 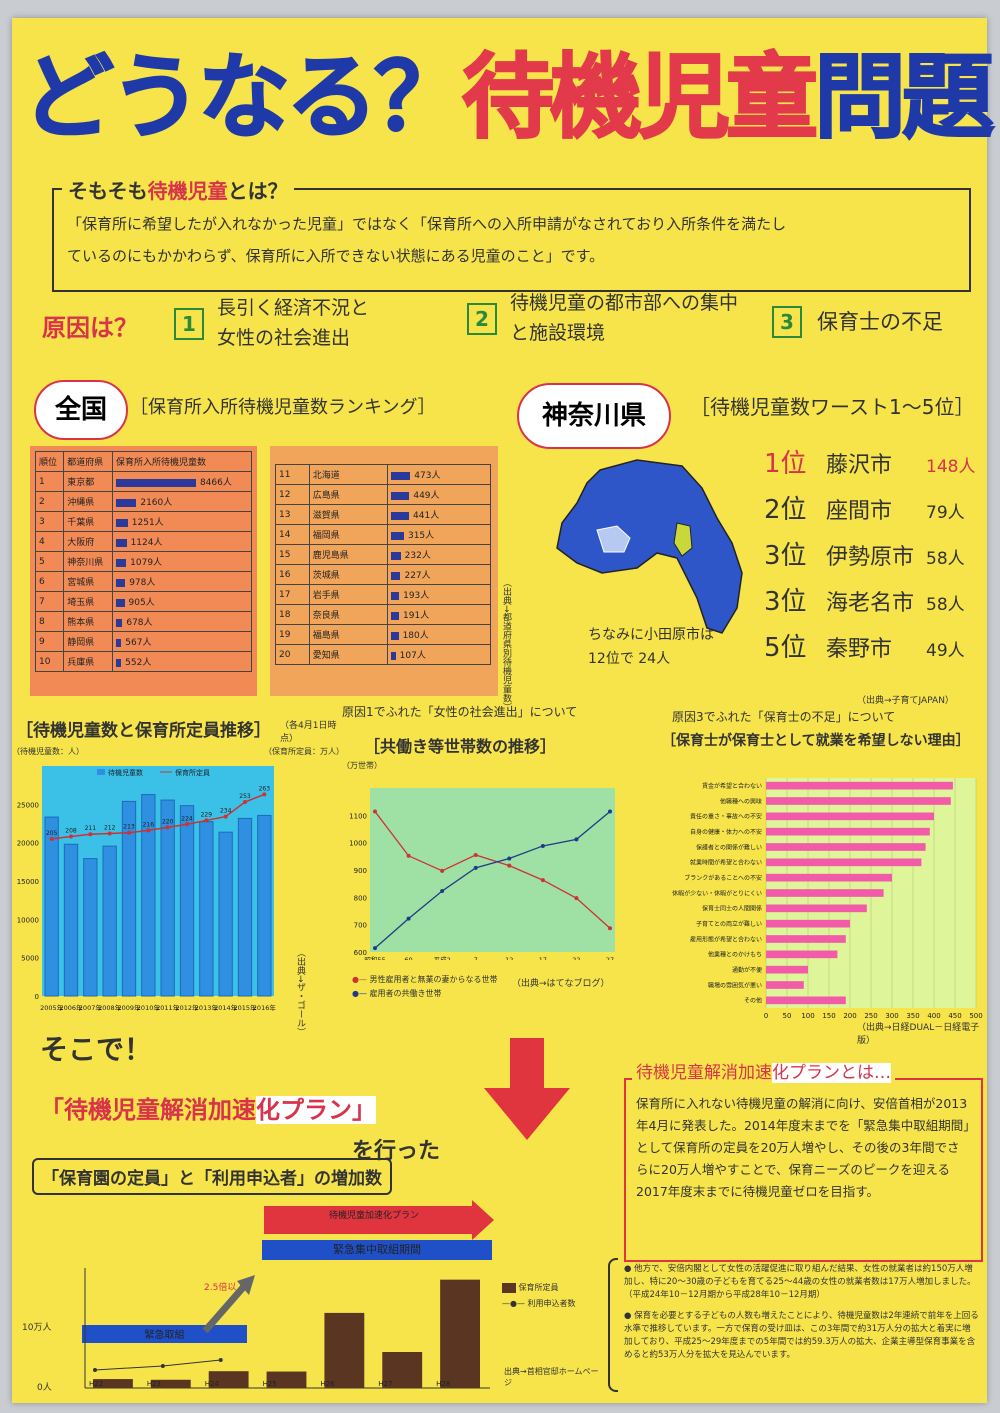 I want to click on rank-cell: 8, so click(x=49, y=621).